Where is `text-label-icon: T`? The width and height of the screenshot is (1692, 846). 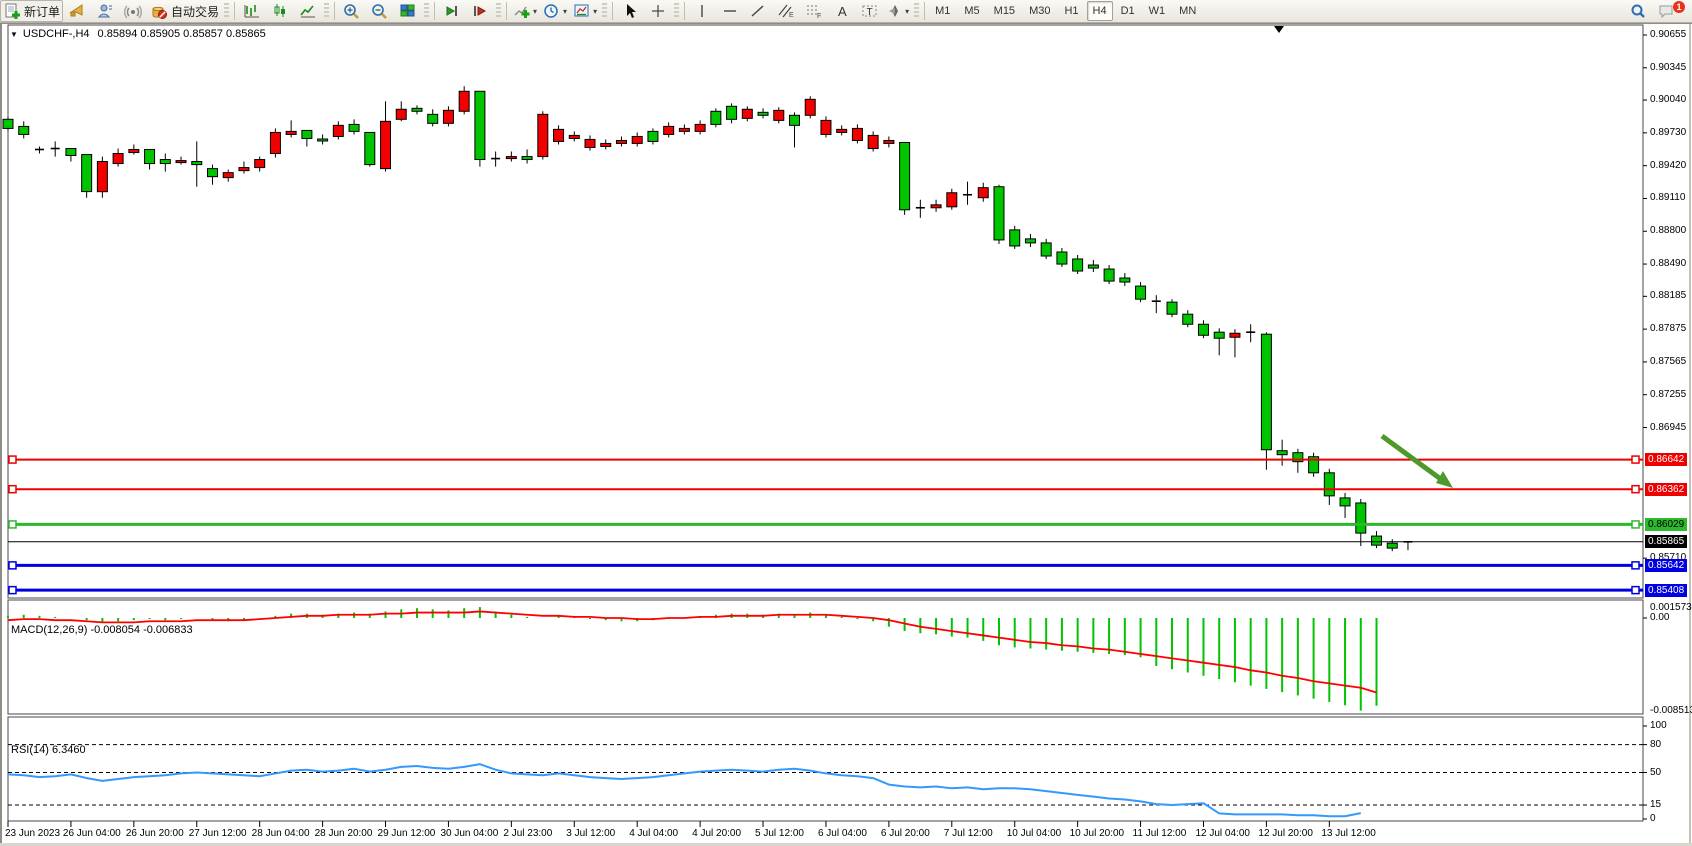
text-label-icon: T is located at coordinates (870, 11).